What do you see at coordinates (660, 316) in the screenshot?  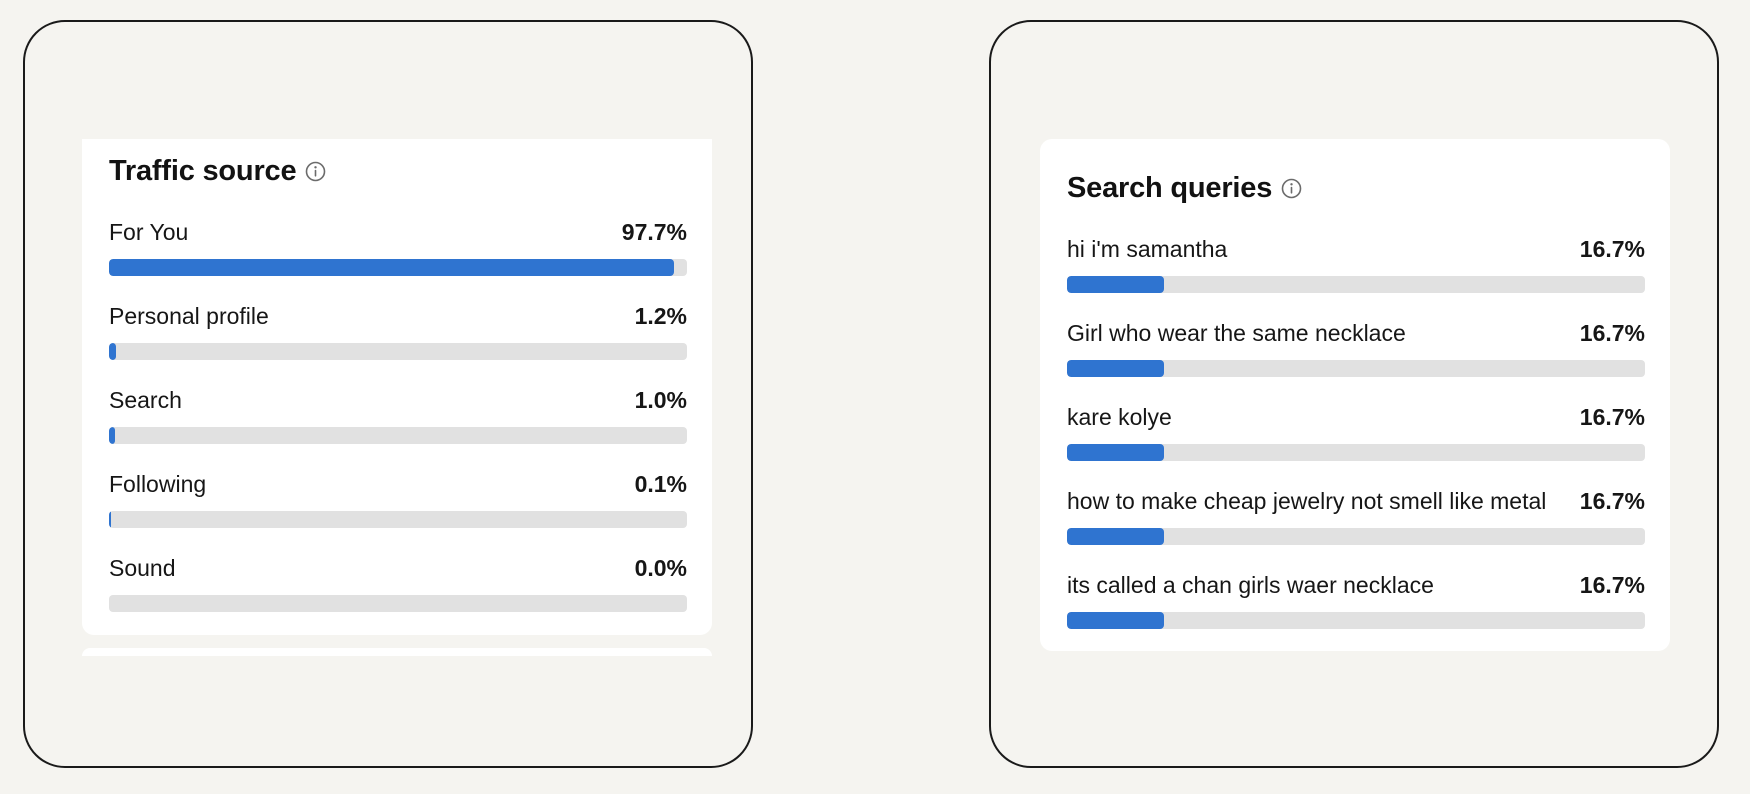 I see `row-percentage: 1.2%` at bounding box center [660, 316].